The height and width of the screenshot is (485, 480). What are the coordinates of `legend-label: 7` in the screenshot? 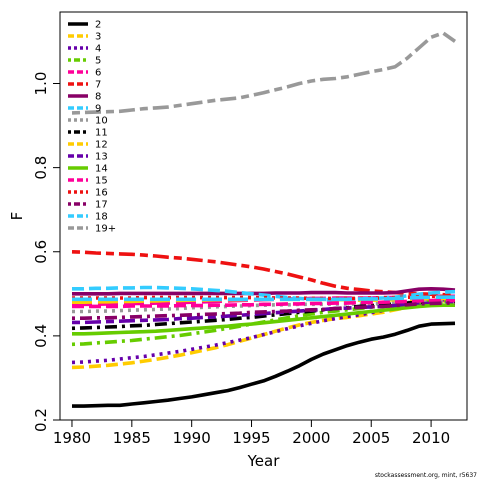 It's located at (98, 85).